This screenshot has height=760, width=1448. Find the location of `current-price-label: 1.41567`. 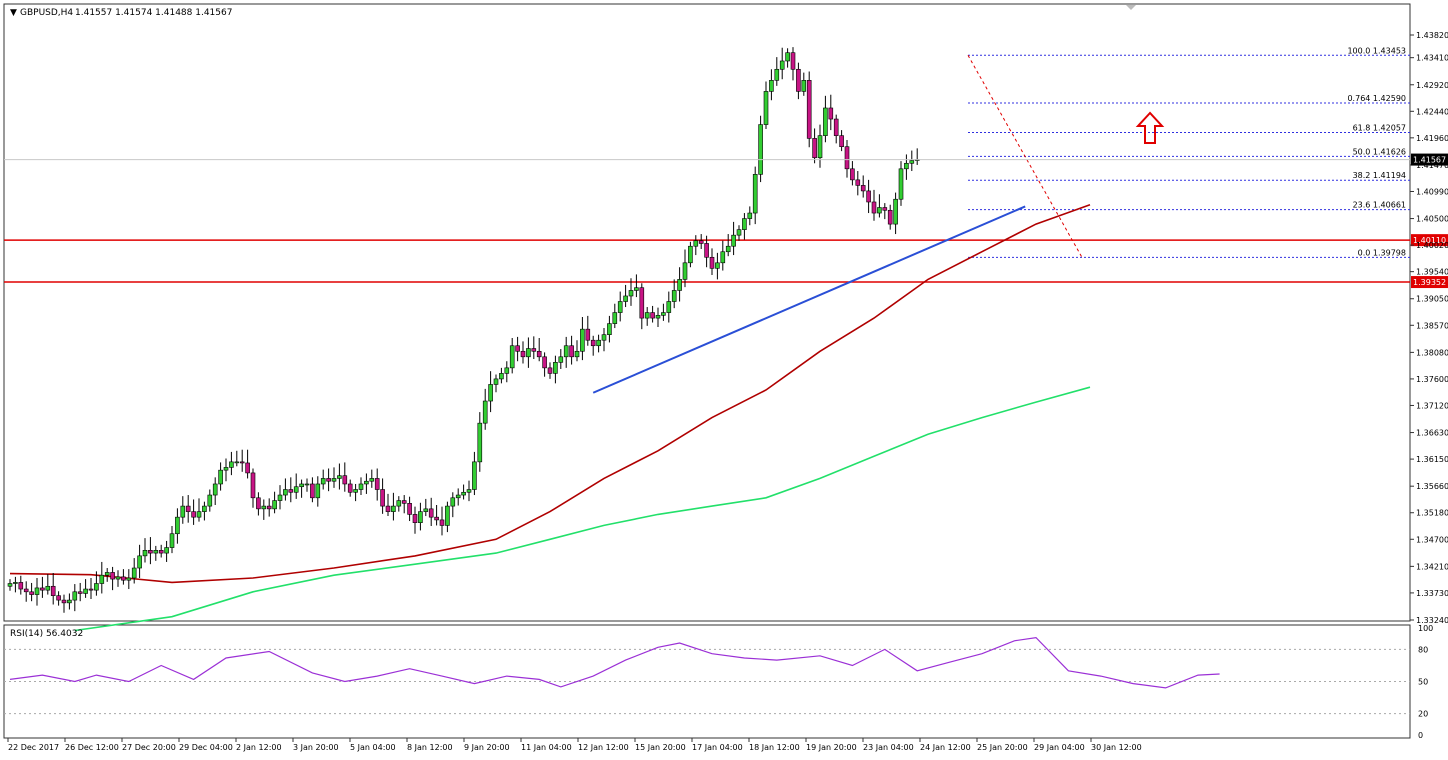

current-price-label: 1.41567 is located at coordinates (1429, 160).